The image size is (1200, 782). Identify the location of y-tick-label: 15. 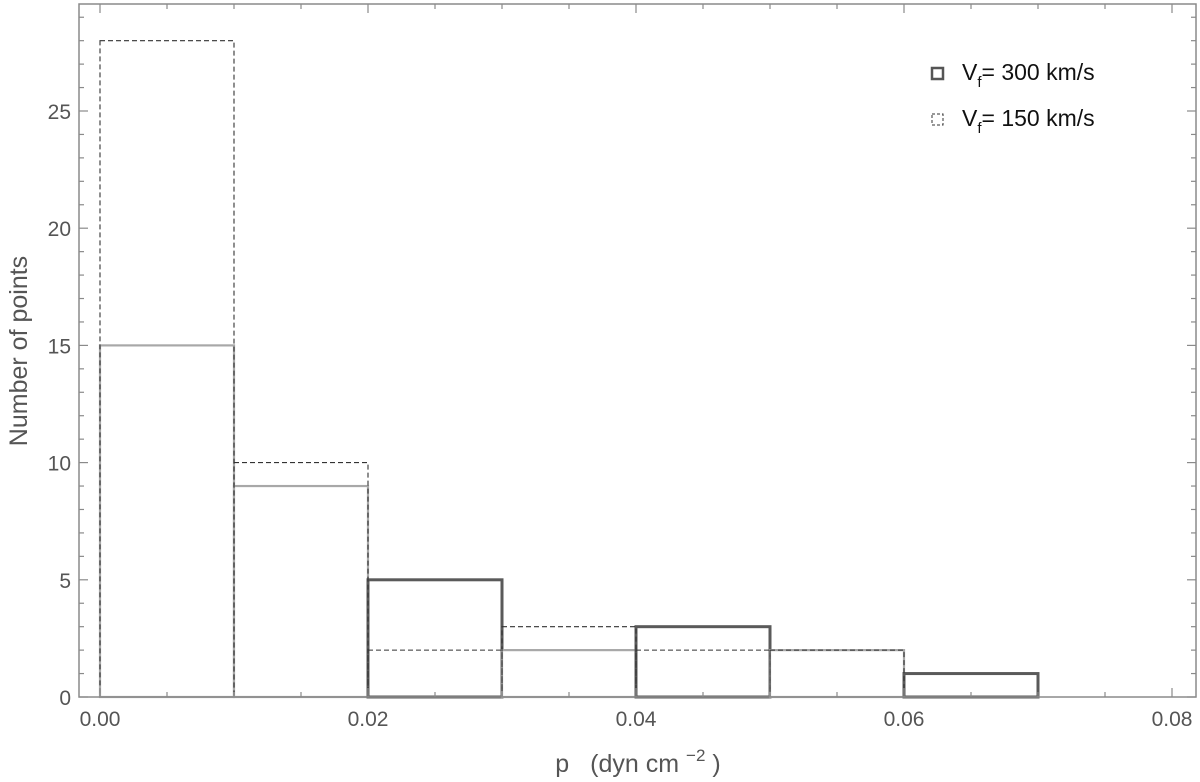
(59, 346).